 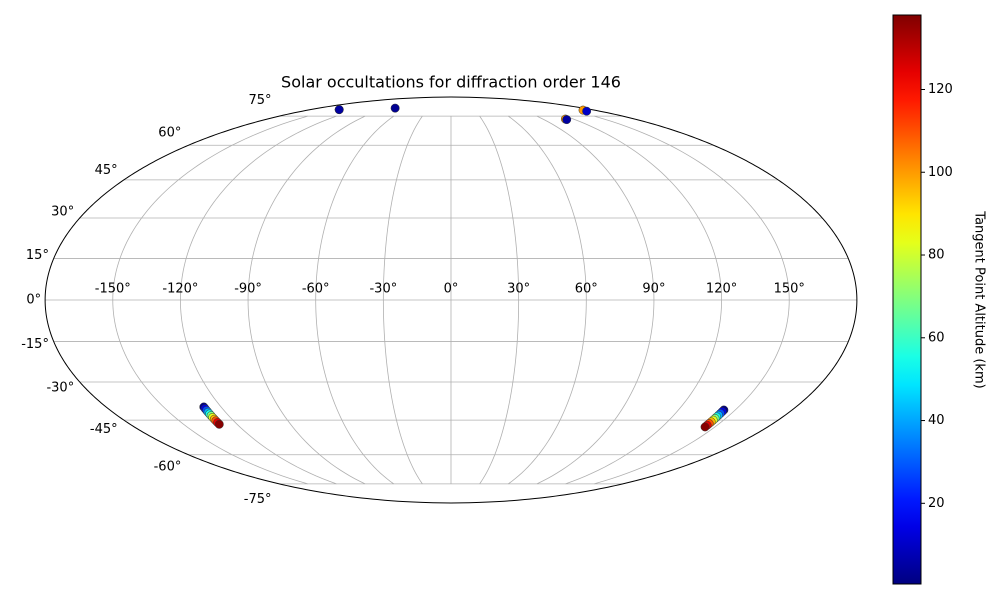 I want to click on x-tick-label: -60°, so click(x=316, y=289).